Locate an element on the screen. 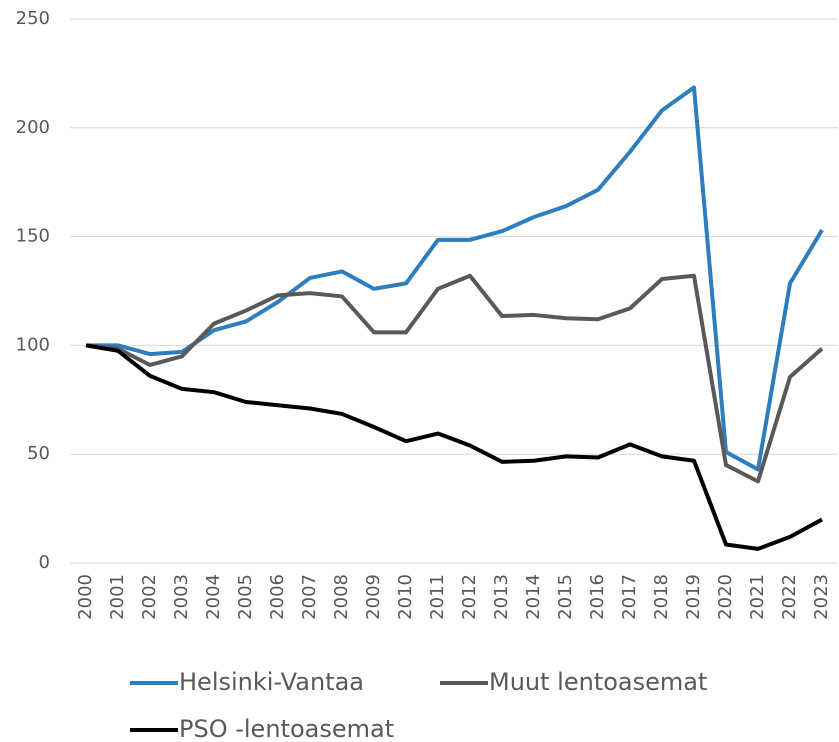 Image resolution: width=839 pixels, height=742 pixels. x-tick-label: 2012 is located at coordinates (469, 597).